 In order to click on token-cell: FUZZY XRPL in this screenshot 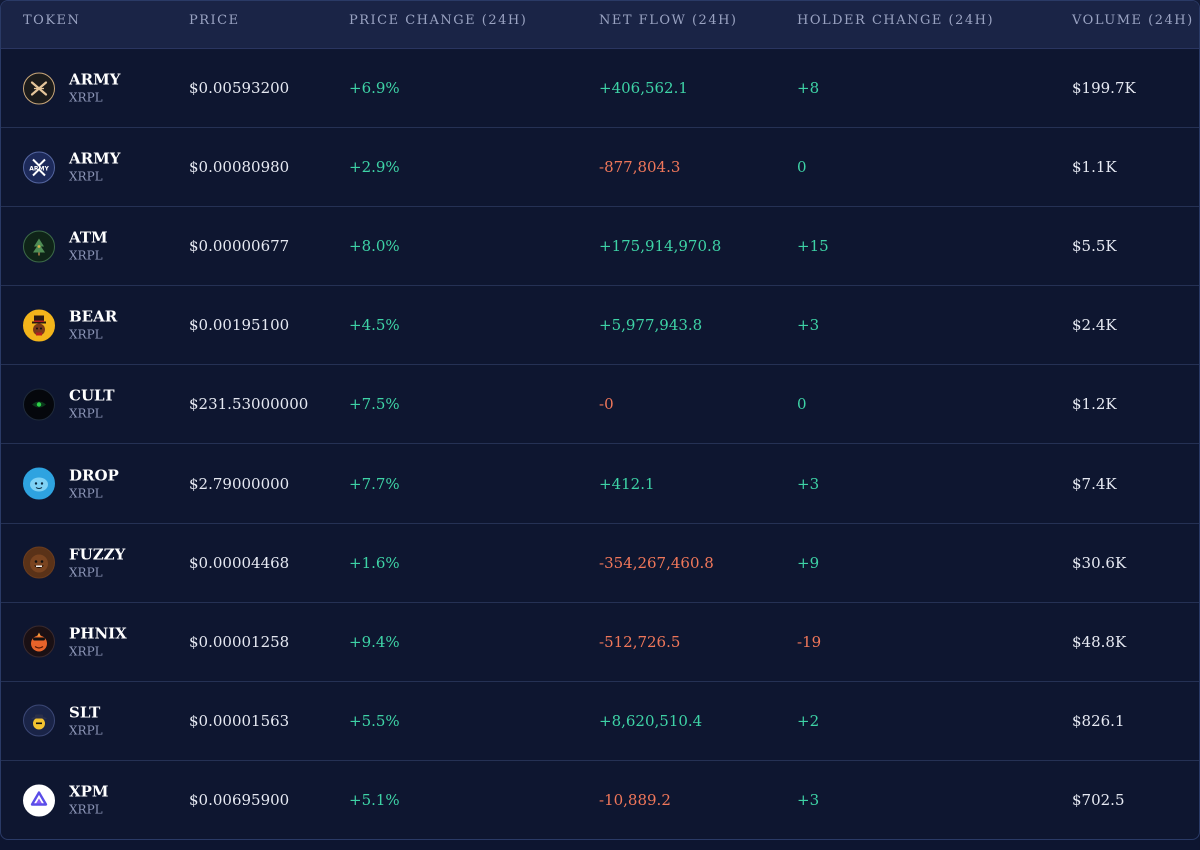, I will do `click(74, 562)`.